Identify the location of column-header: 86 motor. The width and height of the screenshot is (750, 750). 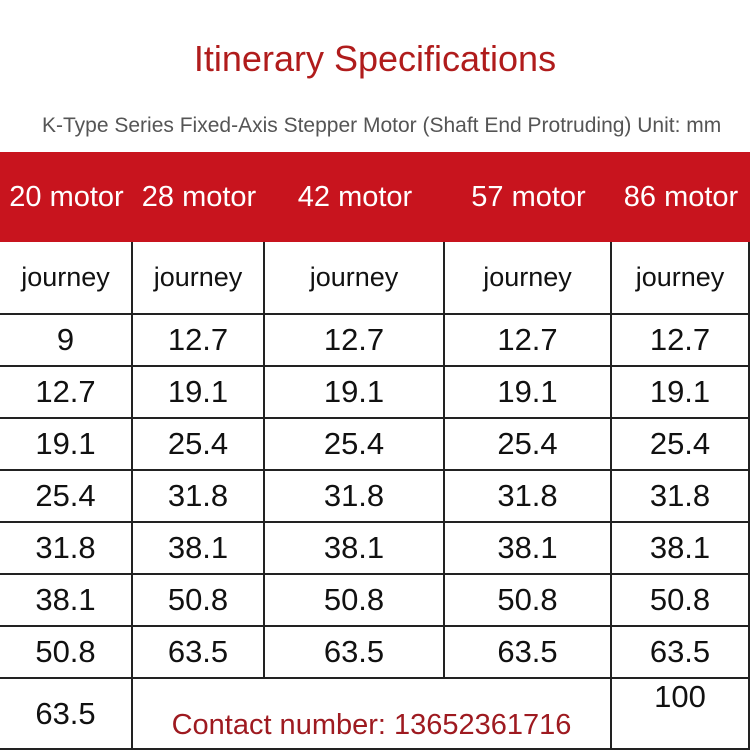
(681, 197).